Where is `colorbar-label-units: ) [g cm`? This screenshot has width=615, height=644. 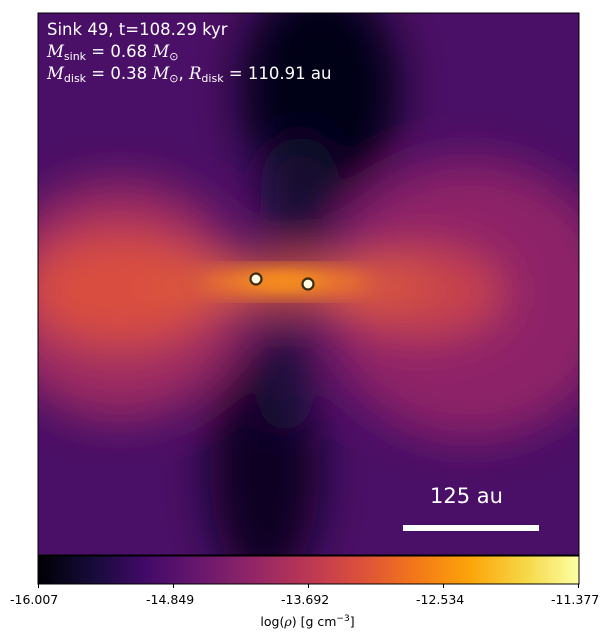 colorbar-label-units: ) [g cm is located at coordinates (314, 622).